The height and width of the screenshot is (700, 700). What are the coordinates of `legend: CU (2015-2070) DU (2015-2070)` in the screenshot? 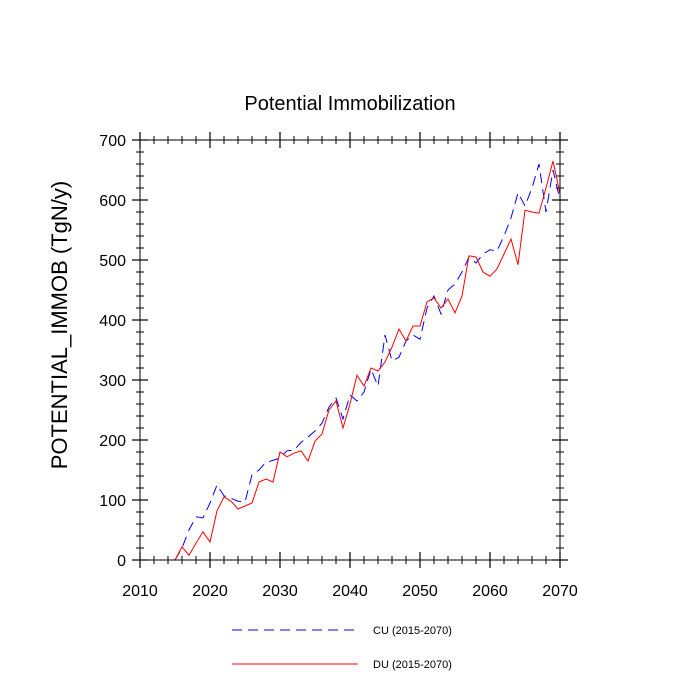 It's located at (342, 648).